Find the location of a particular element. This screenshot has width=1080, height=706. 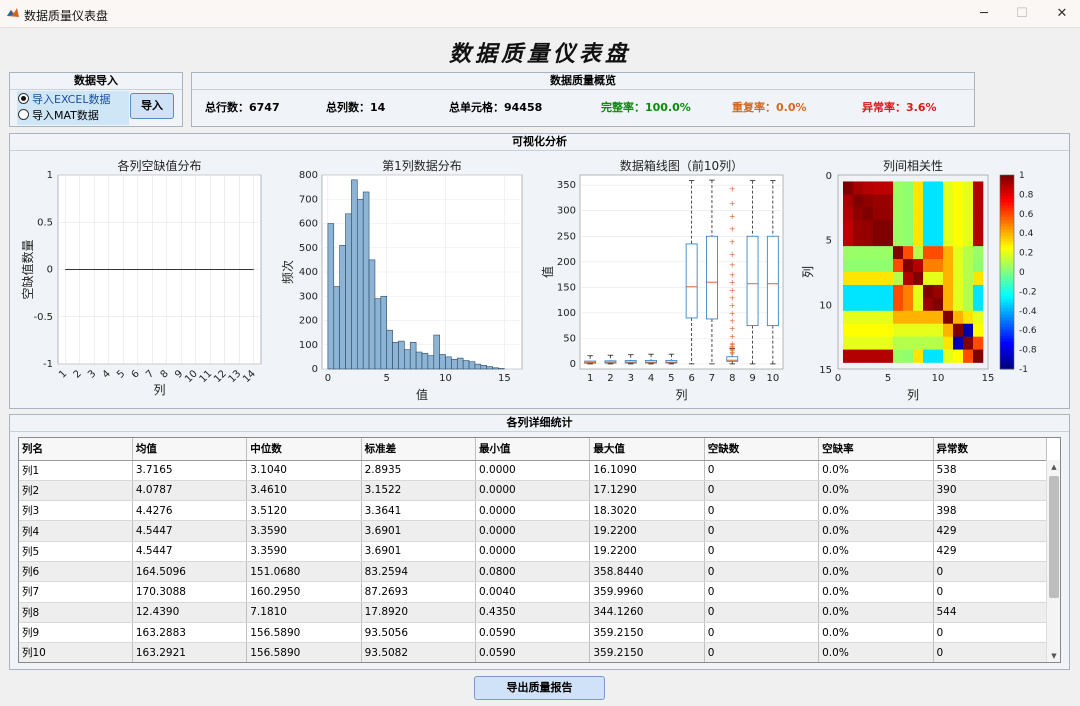

x-tick-label: 7 is located at coordinates (150, 374).